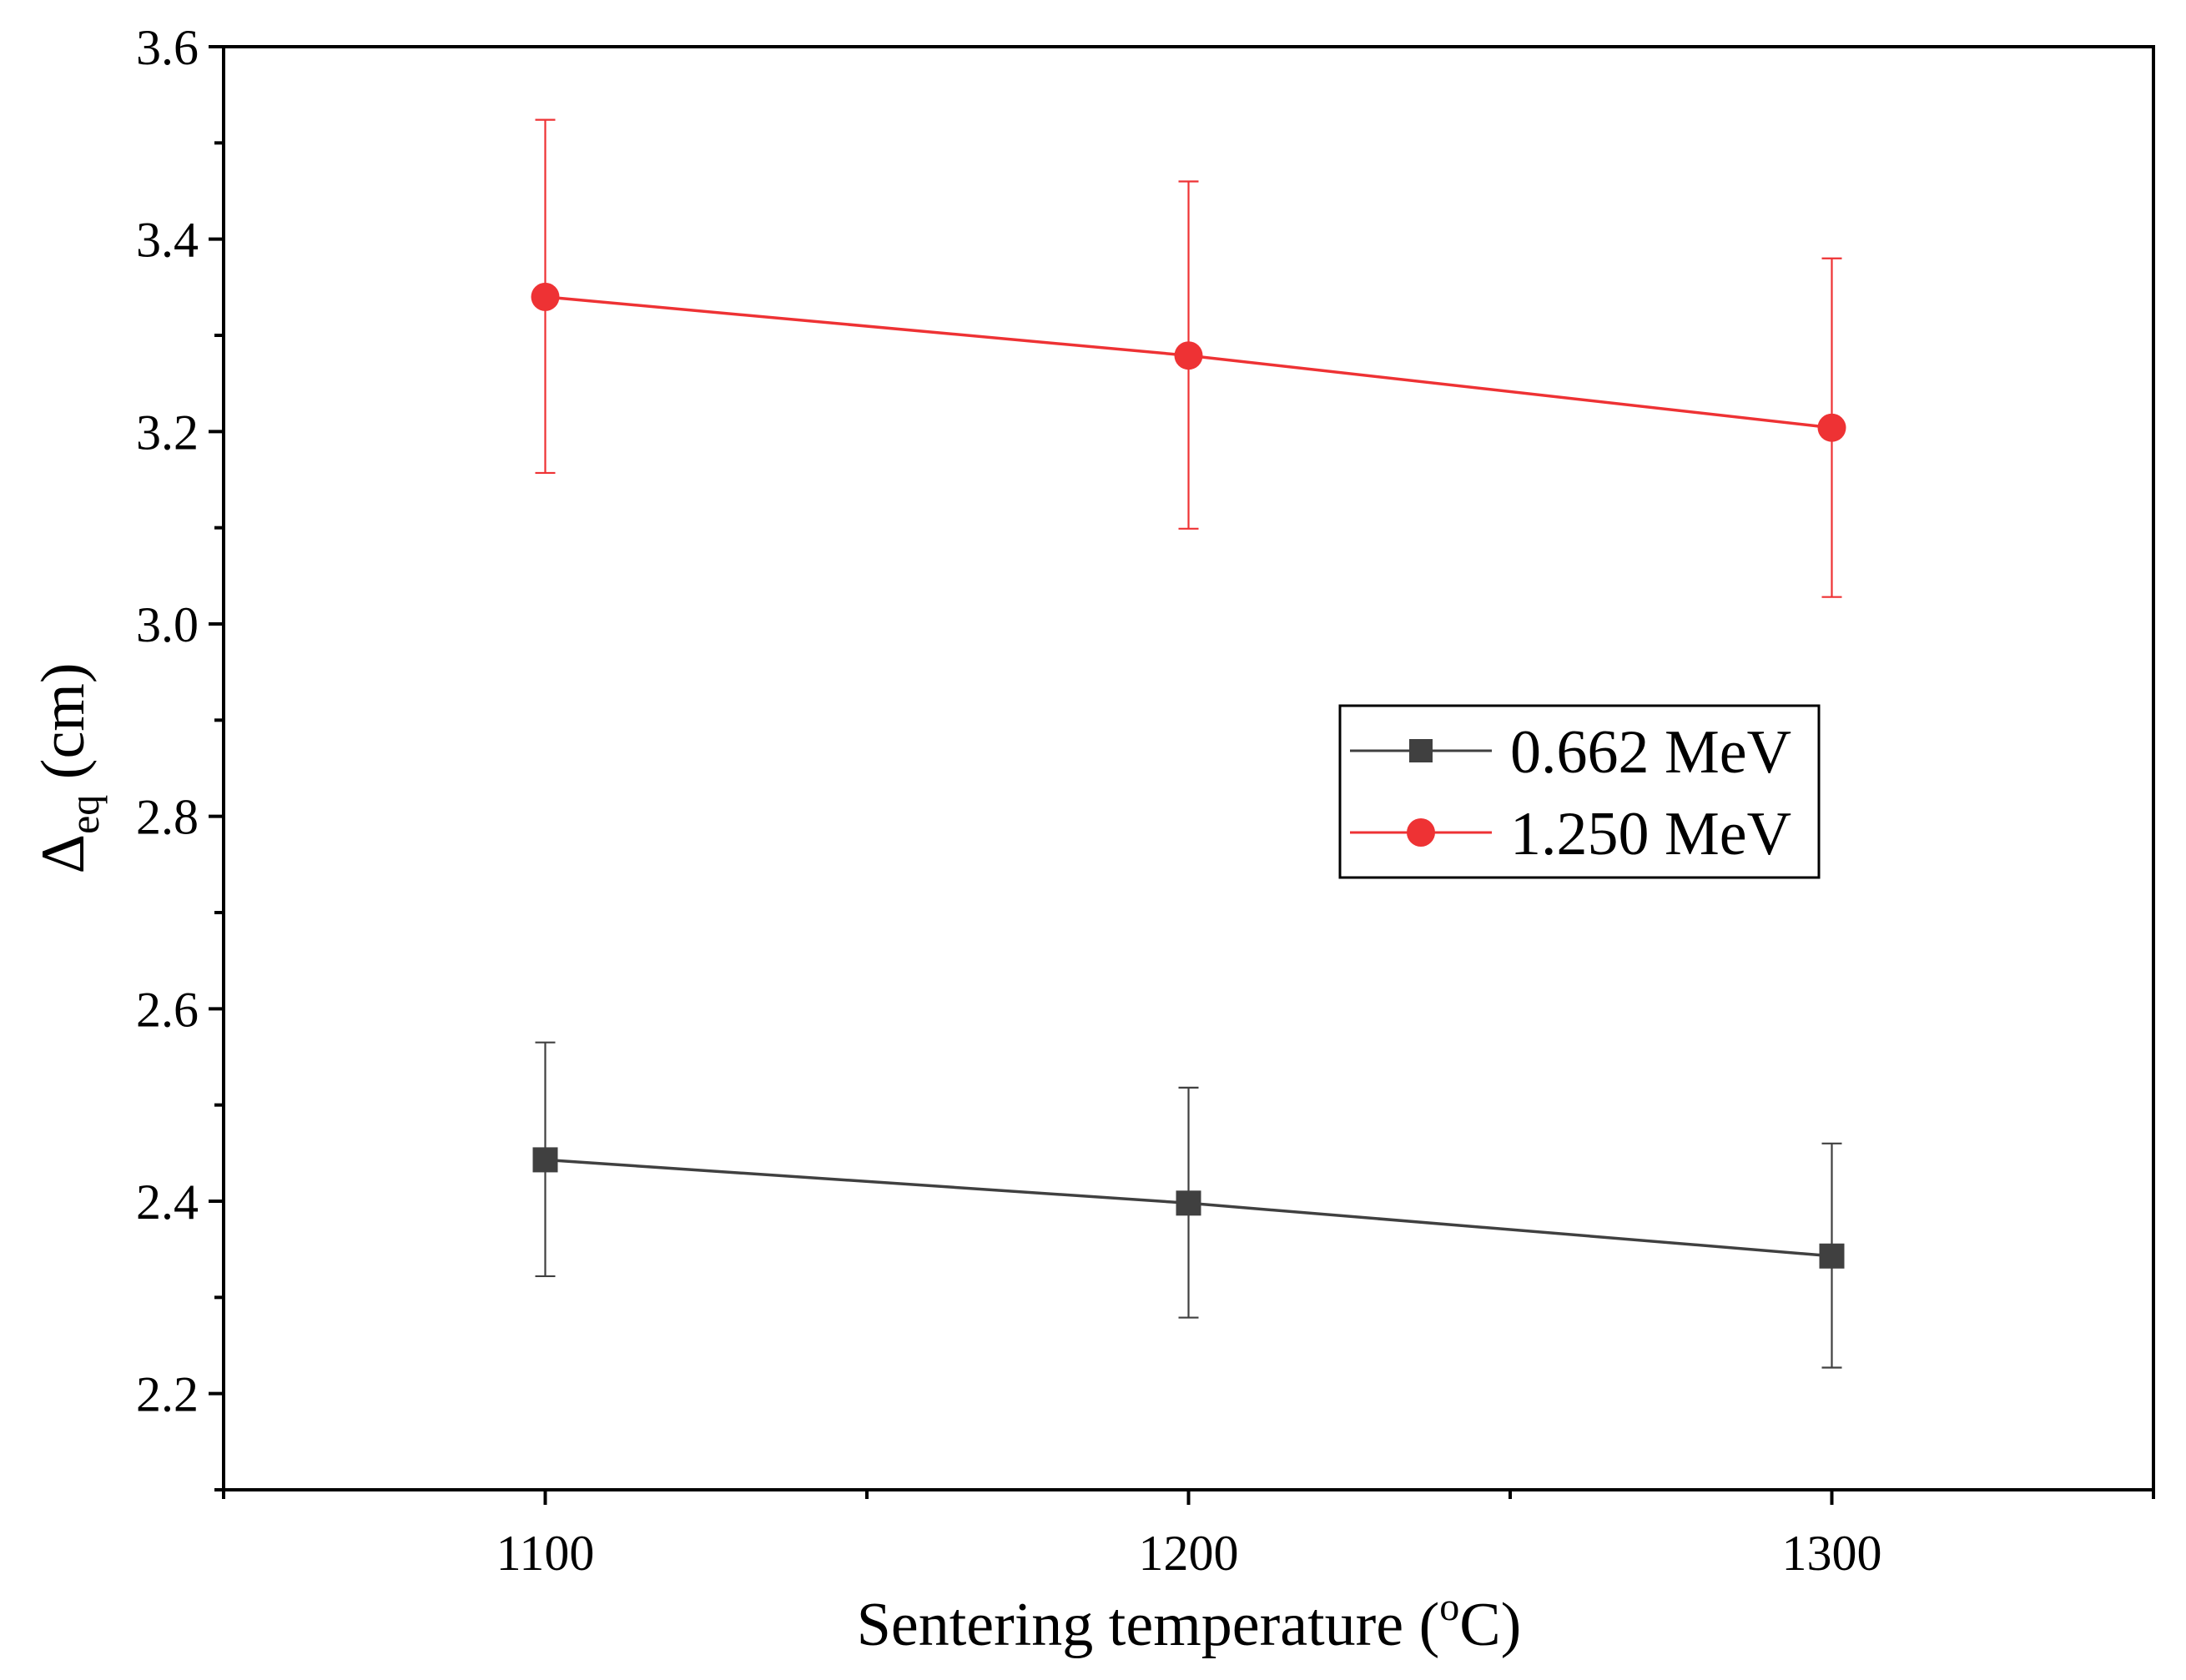 The width and height of the screenshot is (2186, 1680). I want to click on y-tick-label: 3.6, so click(167, 47).